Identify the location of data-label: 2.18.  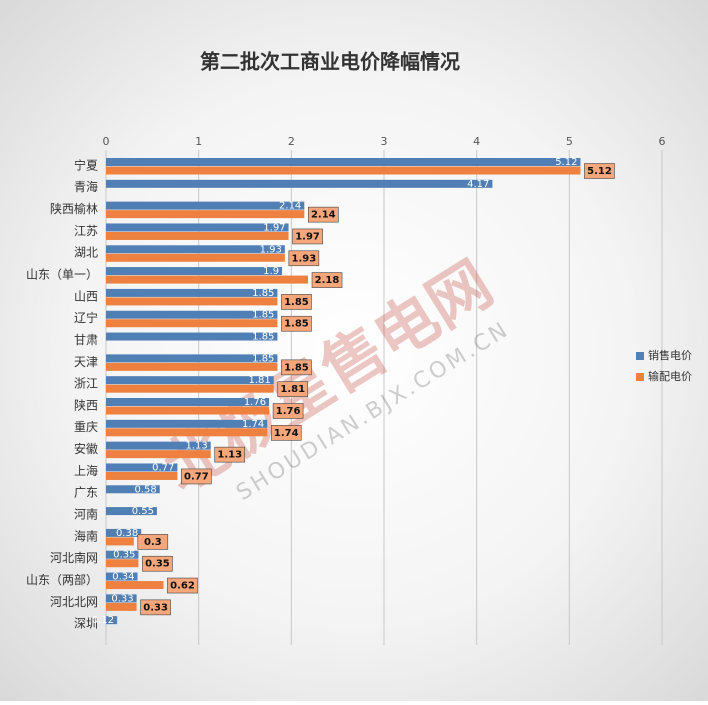
(327, 280).